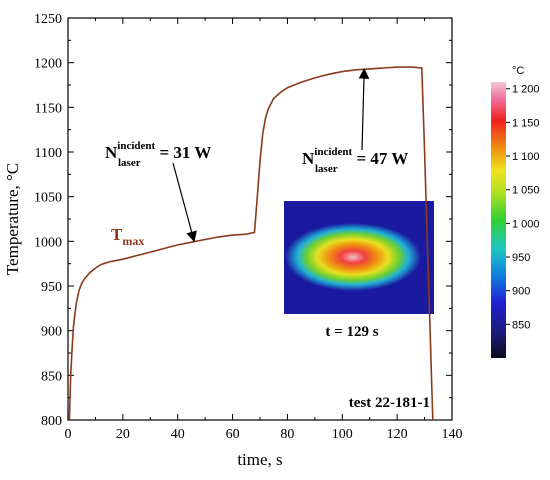 This screenshot has width=550, height=480. What do you see at coordinates (48, 242) in the screenshot?
I see `y-tick-label: 1000` at bounding box center [48, 242].